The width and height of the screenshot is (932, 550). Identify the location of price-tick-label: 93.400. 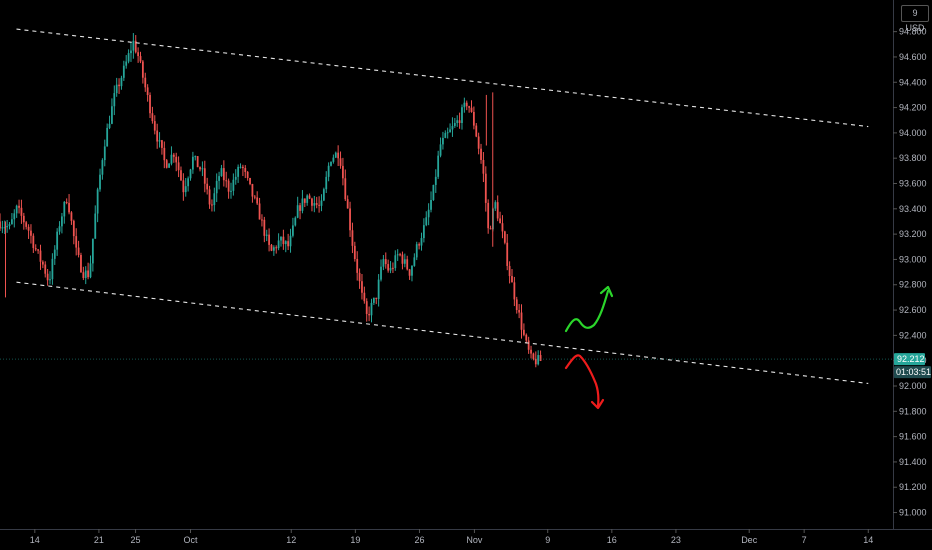
(913, 209).